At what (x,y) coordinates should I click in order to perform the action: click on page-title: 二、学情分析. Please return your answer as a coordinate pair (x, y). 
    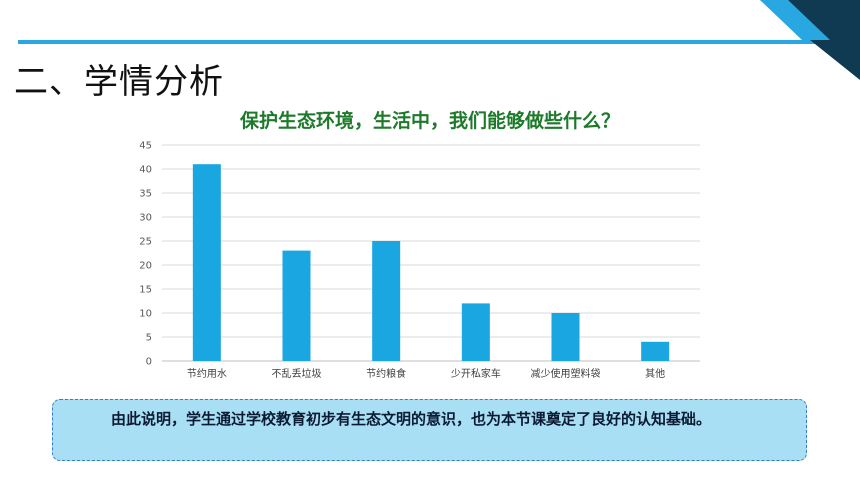
    Looking at the image, I should click on (119, 82).